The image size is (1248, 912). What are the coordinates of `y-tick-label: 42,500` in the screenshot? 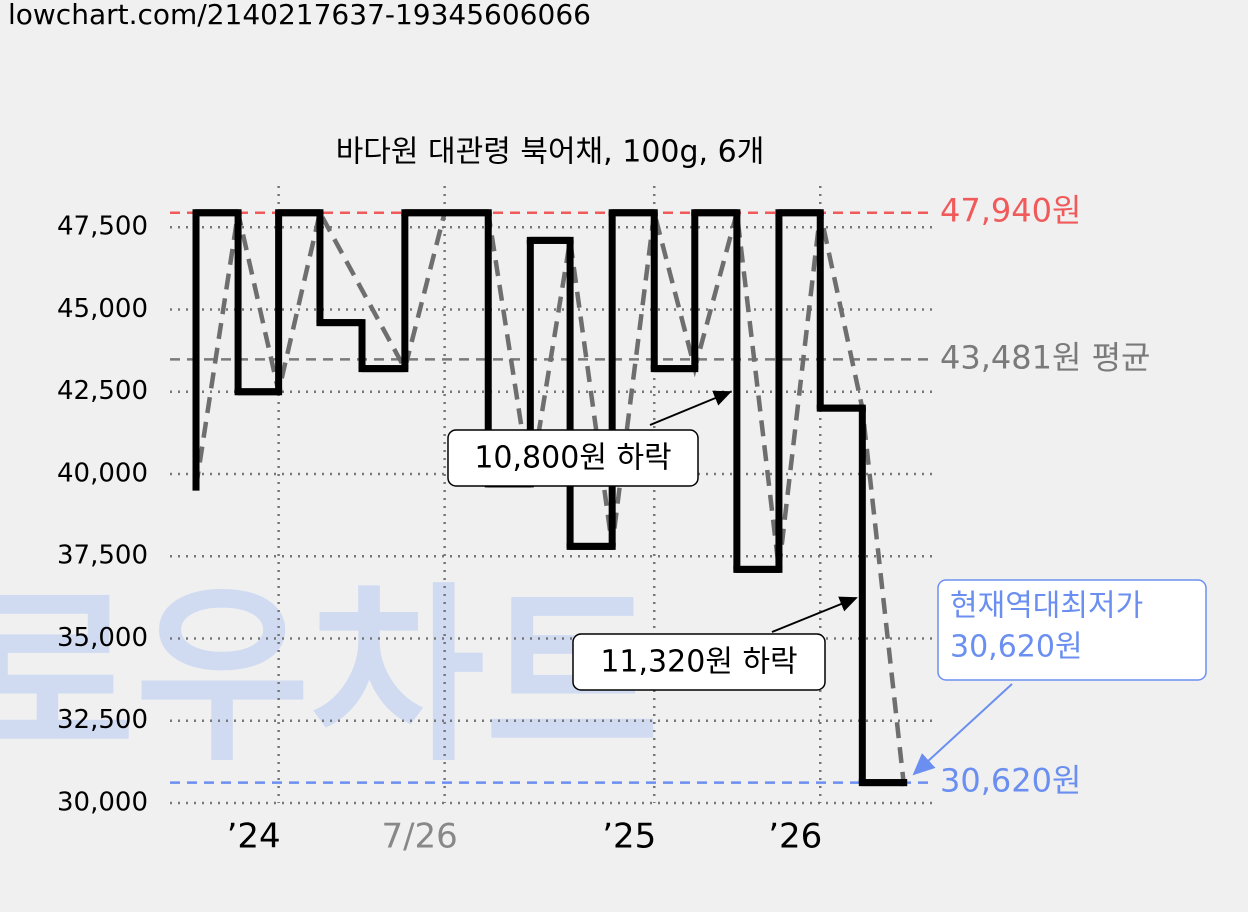 It's located at (102, 391).